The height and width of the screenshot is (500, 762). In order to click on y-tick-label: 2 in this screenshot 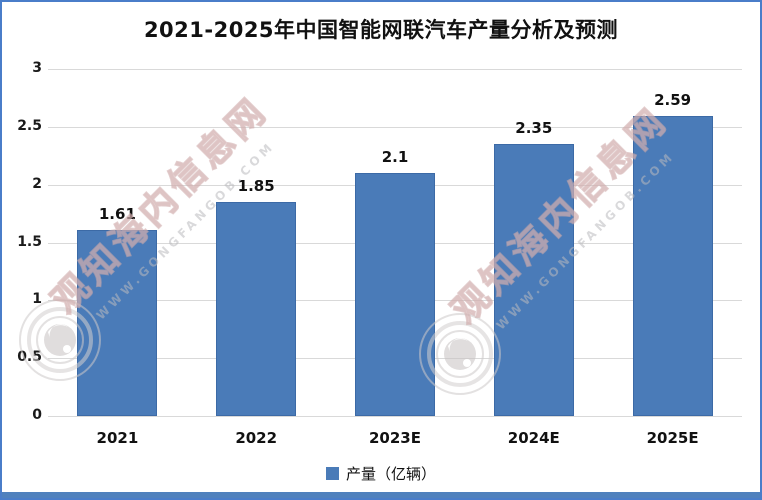, I will do `click(37, 183)`.